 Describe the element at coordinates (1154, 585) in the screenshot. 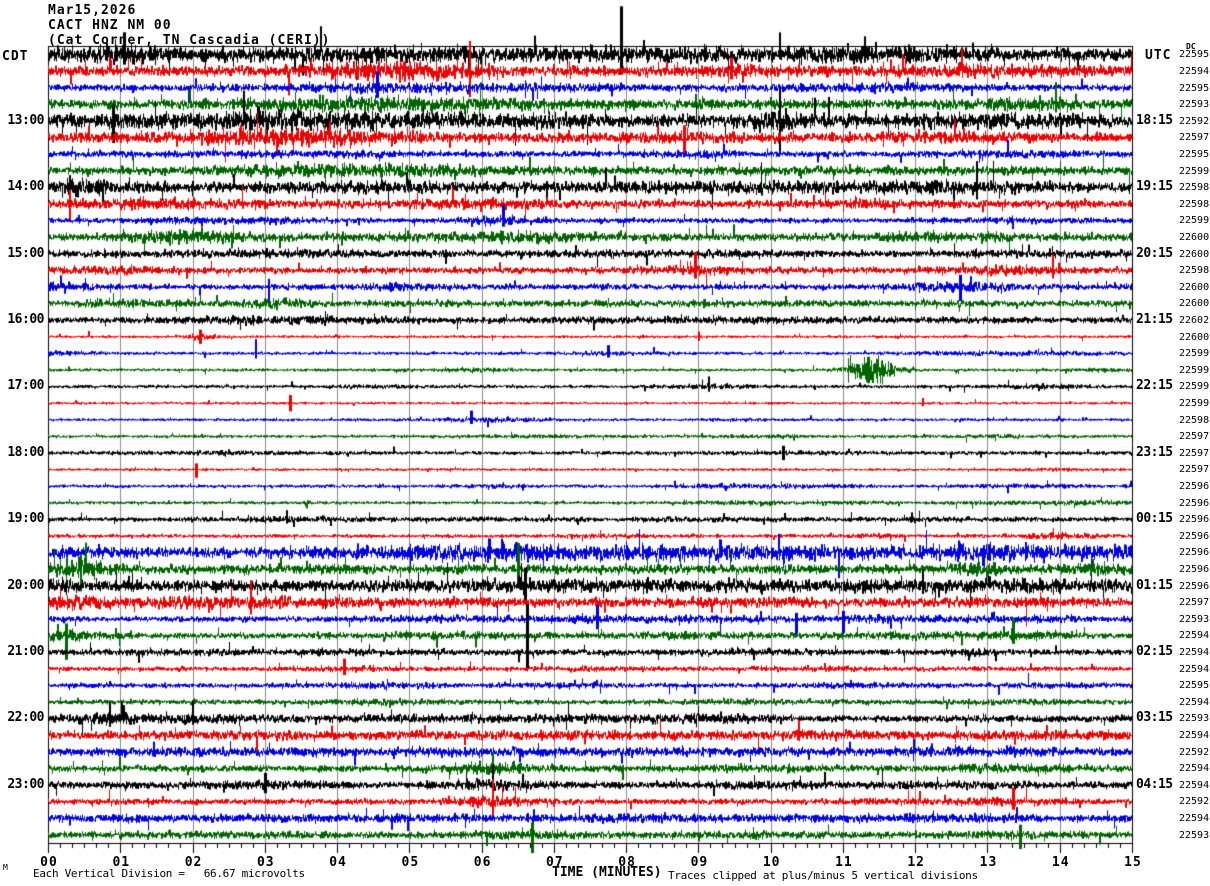

I see `utc-time-label: 01:15` at that location.